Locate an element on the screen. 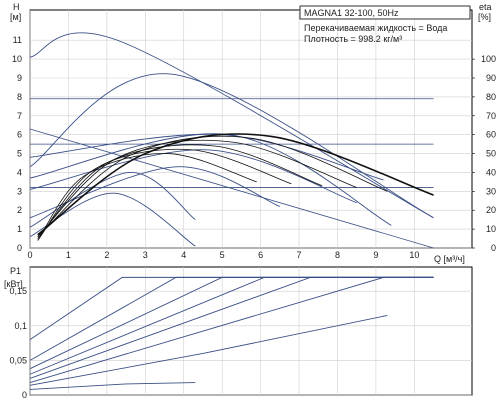  head-axis-label: H is located at coordinates (16, 7).